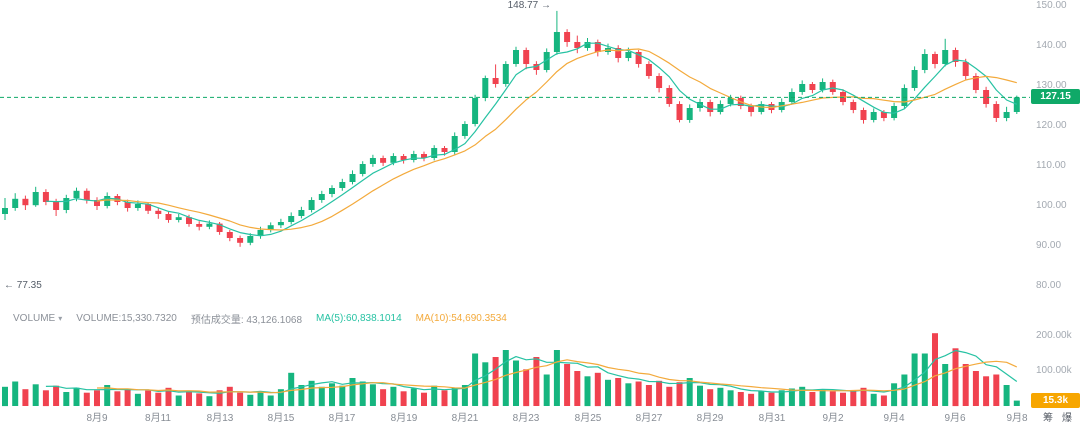 Image resolution: width=1080 pixels, height=423 pixels. What do you see at coordinates (1051, 45) in the screenshot?
I see `price-axis-label: 140.00` at bounding box center [1051, 45].